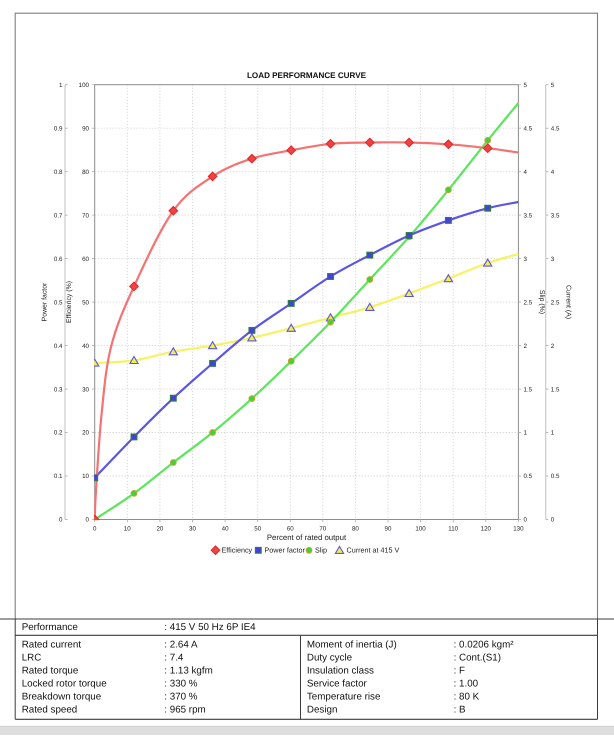  What do you see at coordinates (459, 670) in the screenshot?
I see `svg-text:: F: : F` at bounding box center [459, 670].